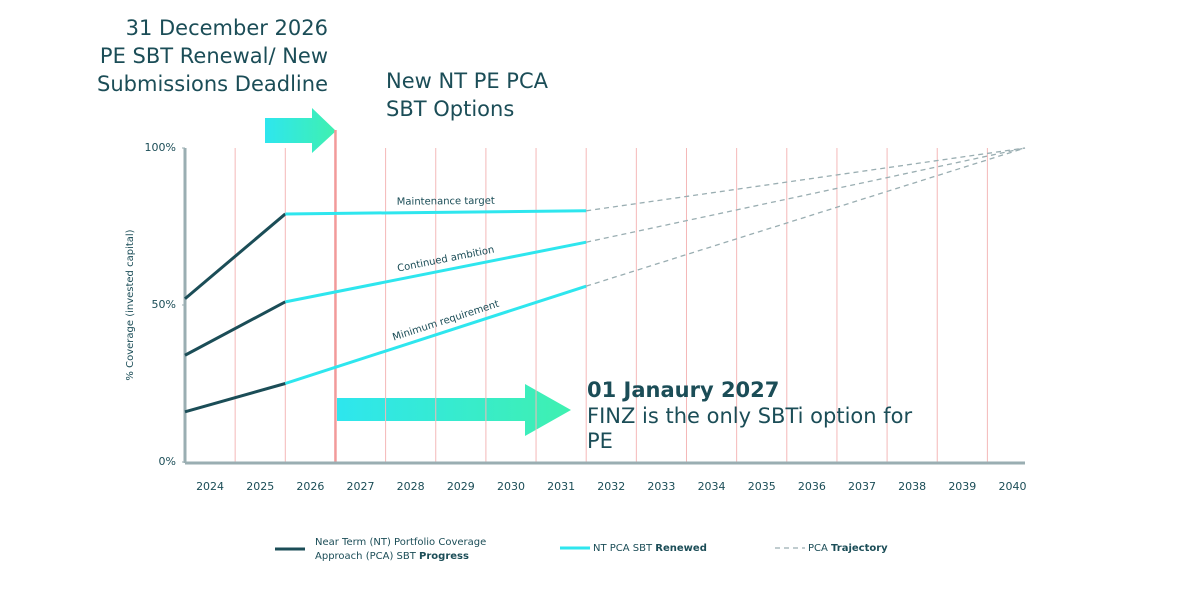 The width and height of the screenshot is (1200, 593). Describe the element at coordinates (167, 461) in the screenshot. I see `y-tick-label: 0%` at that location.